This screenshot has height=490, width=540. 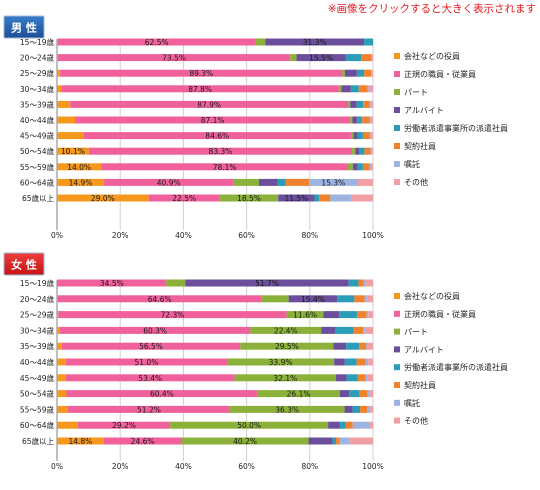 I want to click on category-label: 35～39歳, so click(x=37, y=346).